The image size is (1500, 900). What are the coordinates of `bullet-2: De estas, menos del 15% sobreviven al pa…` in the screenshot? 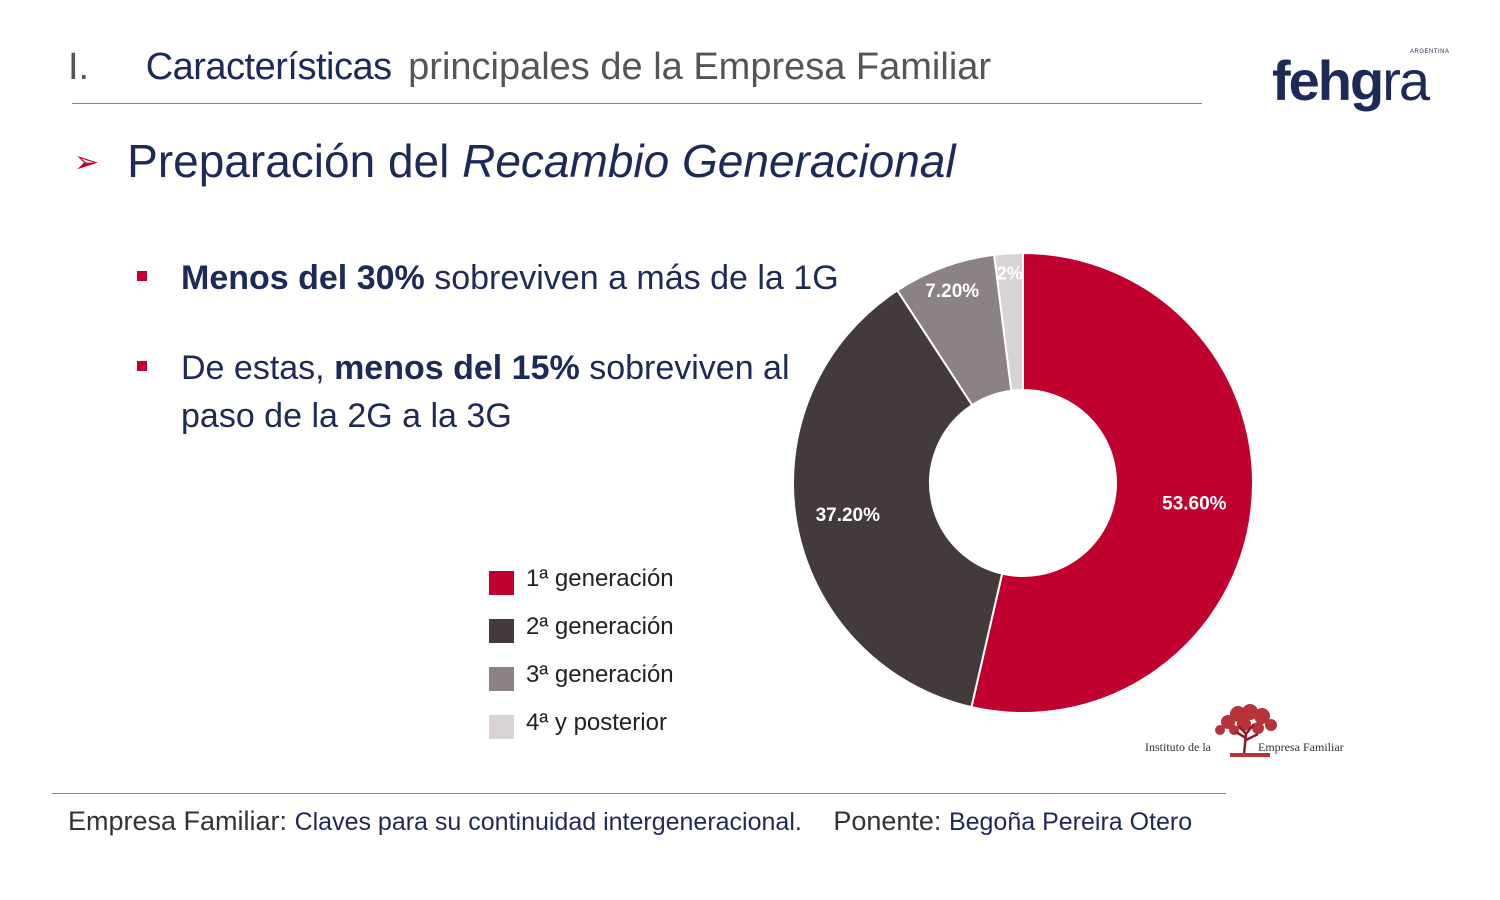 It's located at (463, 392).